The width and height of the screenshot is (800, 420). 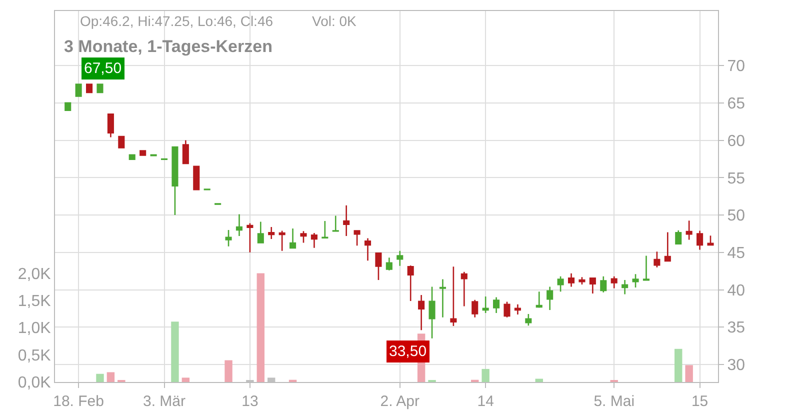 I want to click on x-tick-label: 18. Feb, so click(x=78, y=401).